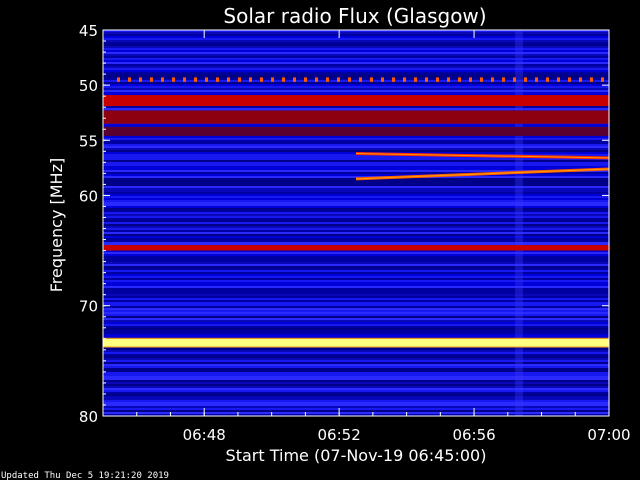 The height and width of the screenshot is (480, 640). I want to click on x-tick-label: 06:48, so click(204, 435).